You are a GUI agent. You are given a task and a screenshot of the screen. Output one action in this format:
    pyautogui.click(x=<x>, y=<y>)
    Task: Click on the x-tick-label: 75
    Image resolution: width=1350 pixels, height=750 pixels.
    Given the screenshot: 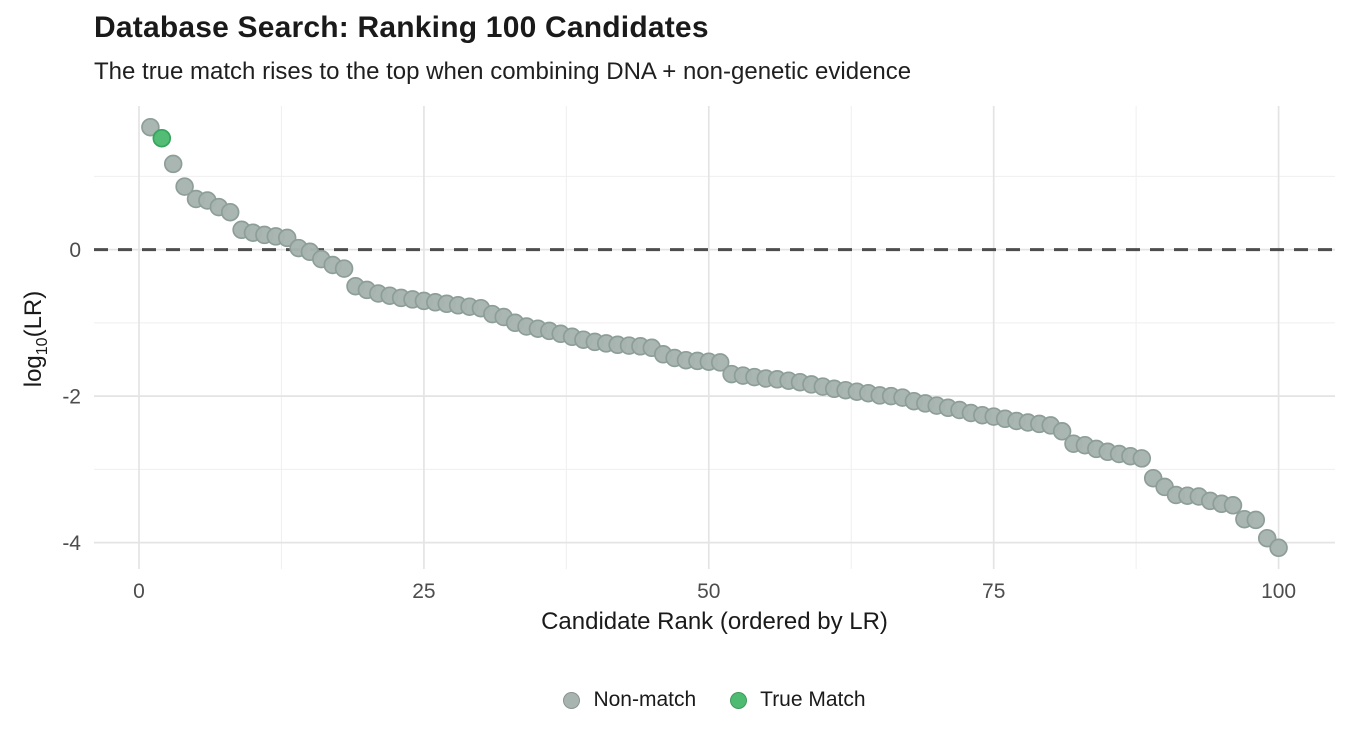 What is the action you would take?
    pyautogui.click(x=993, y=591)
    